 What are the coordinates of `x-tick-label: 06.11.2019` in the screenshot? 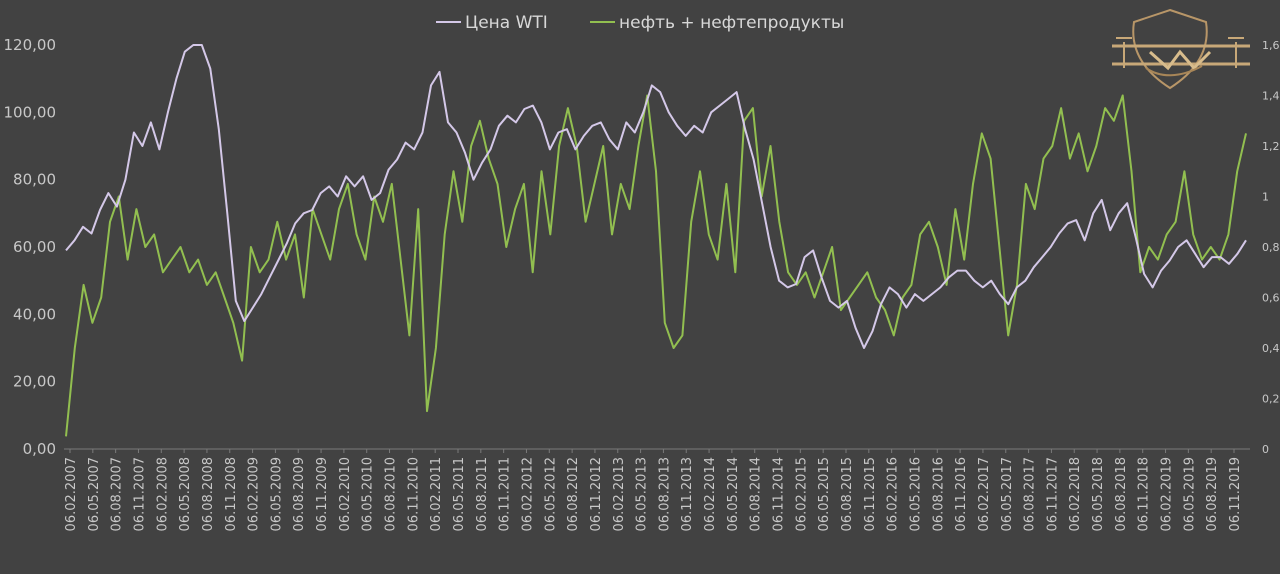 It's located at (1235, 494).